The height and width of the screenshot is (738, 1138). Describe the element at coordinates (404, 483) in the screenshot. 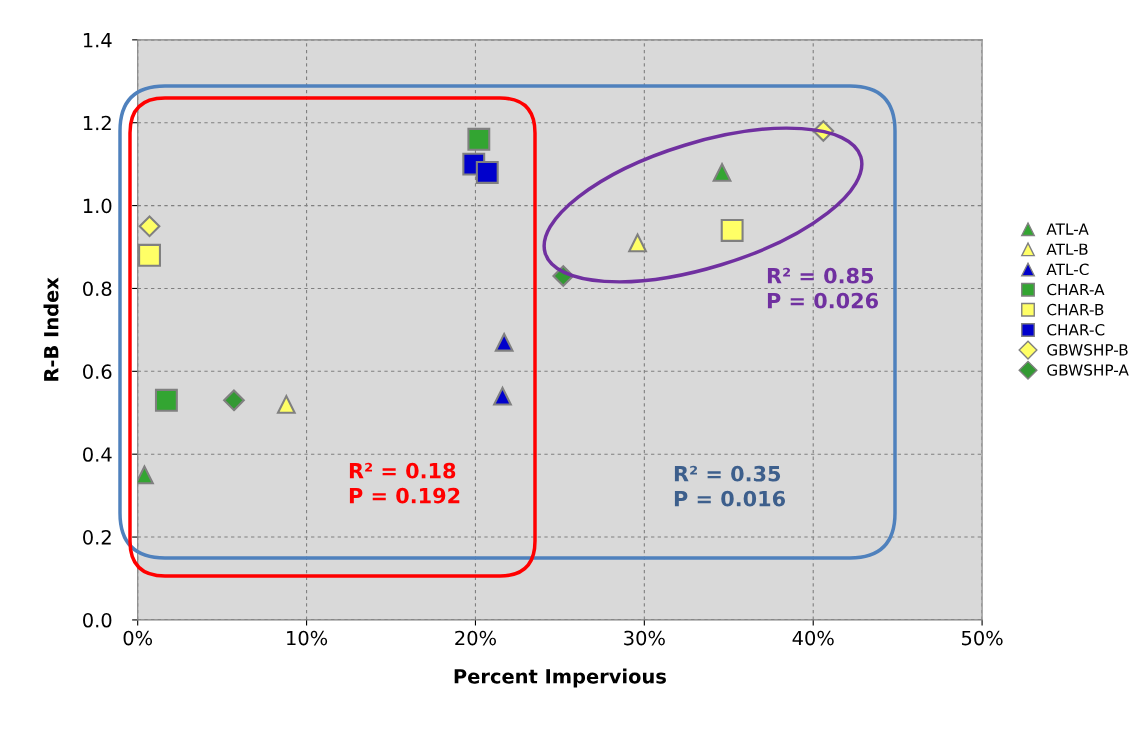

I see `annotation: R² = 0.18 P = 0.192` at that location.